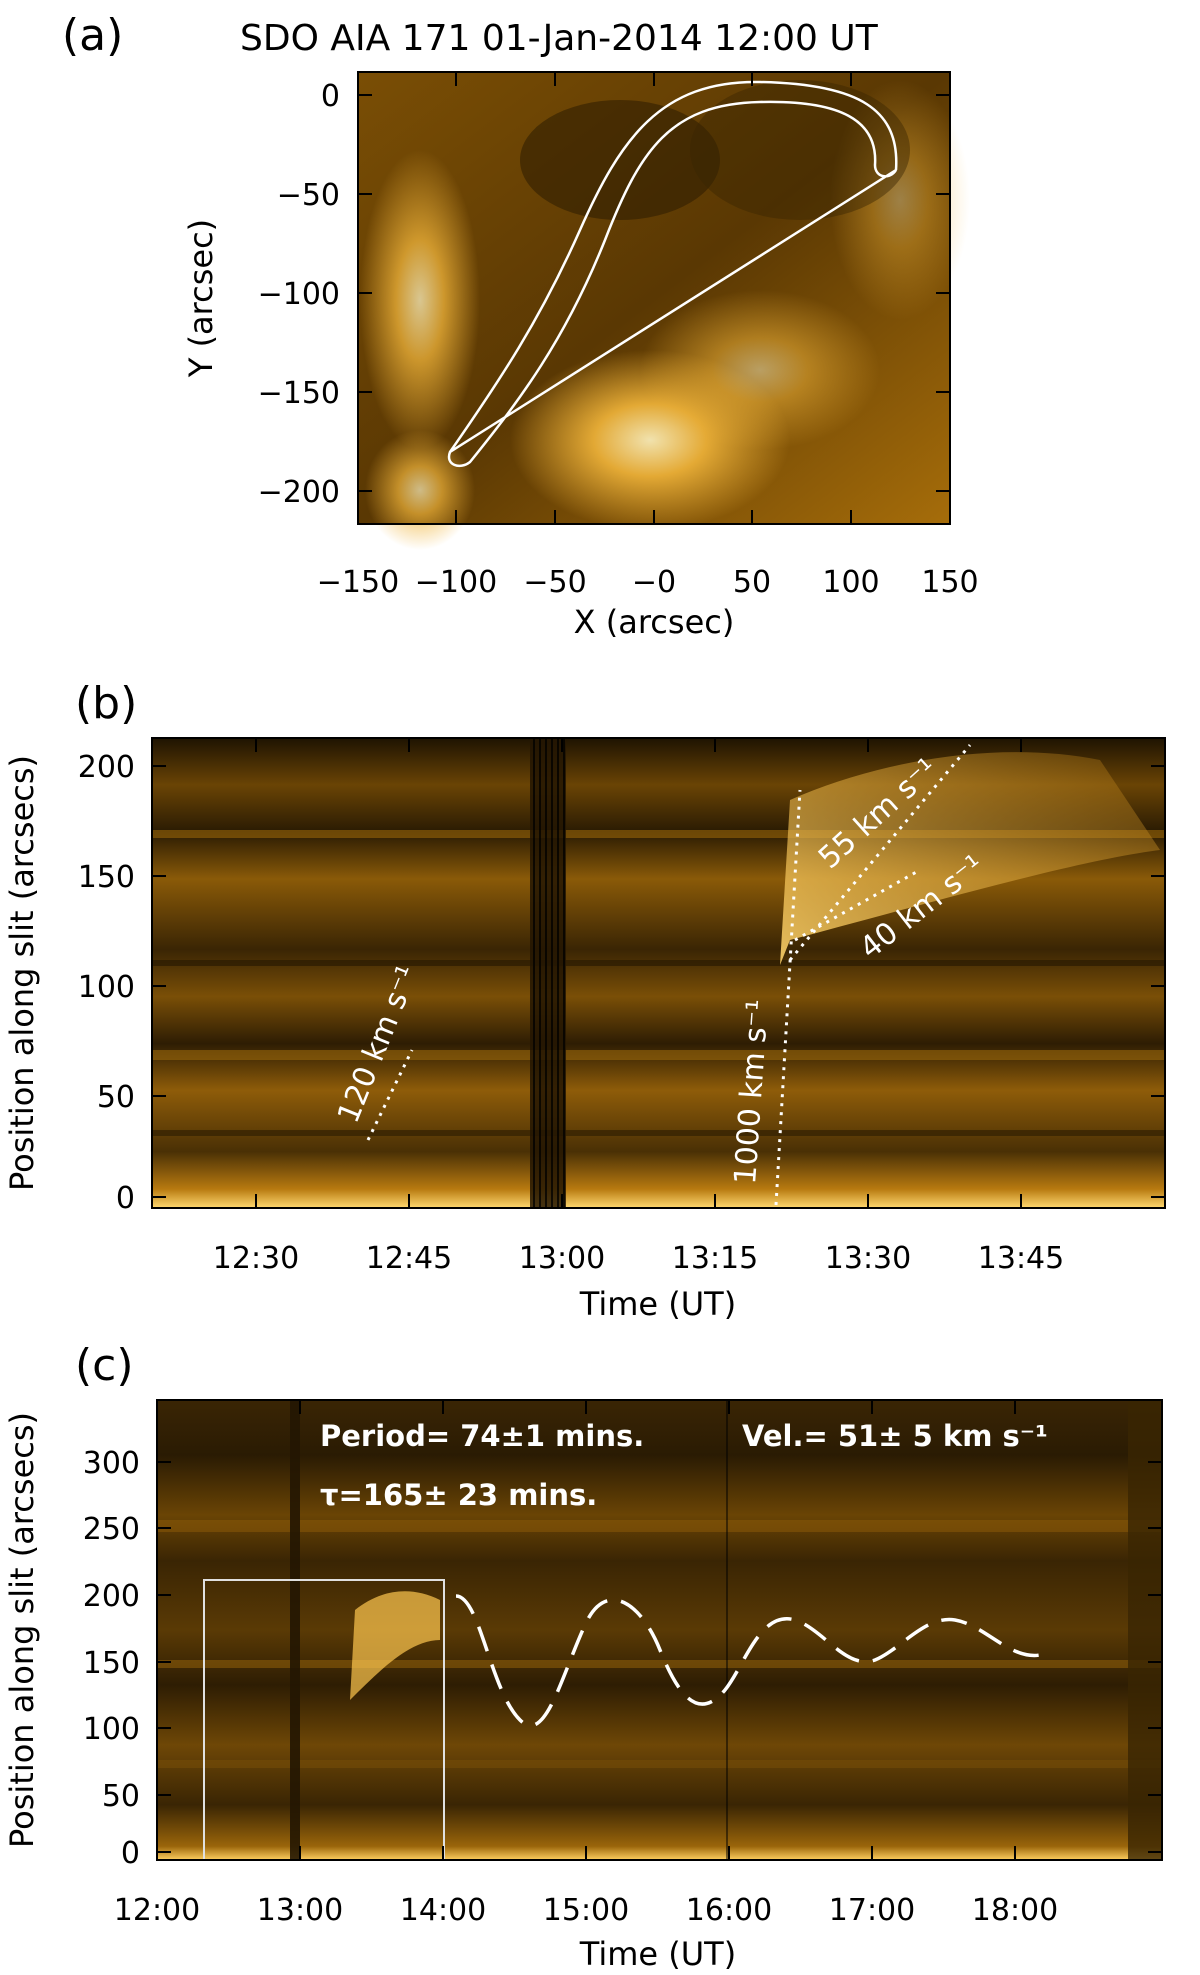  I want to click on tau-text: τ=165± 23 mins., so click(458, 1495).